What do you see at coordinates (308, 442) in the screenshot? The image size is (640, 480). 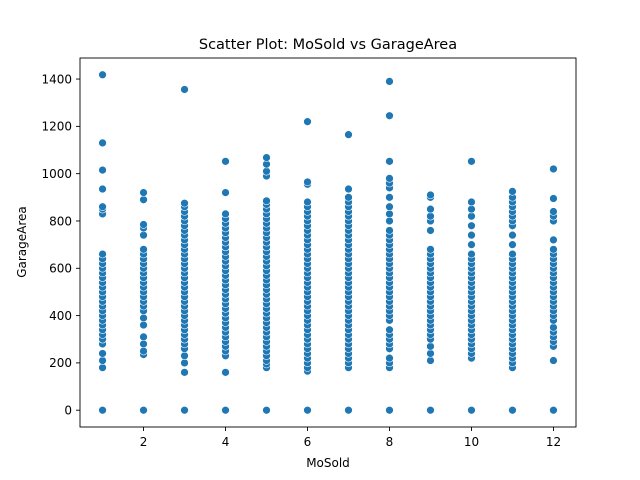 I see `x-tick-label: 6` at bounding box center [308, 442].